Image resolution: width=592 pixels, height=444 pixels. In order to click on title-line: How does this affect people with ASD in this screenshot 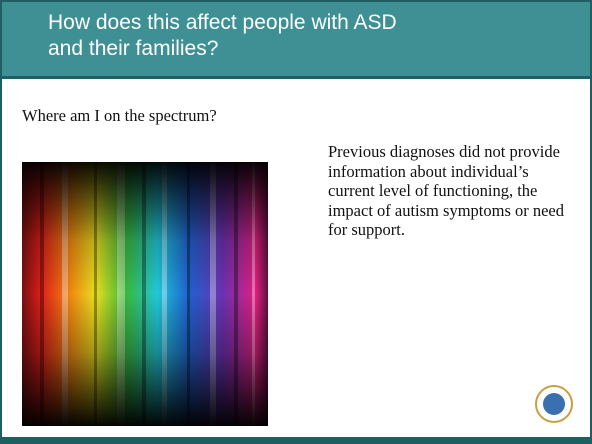, I will do `click(222, 22)`.